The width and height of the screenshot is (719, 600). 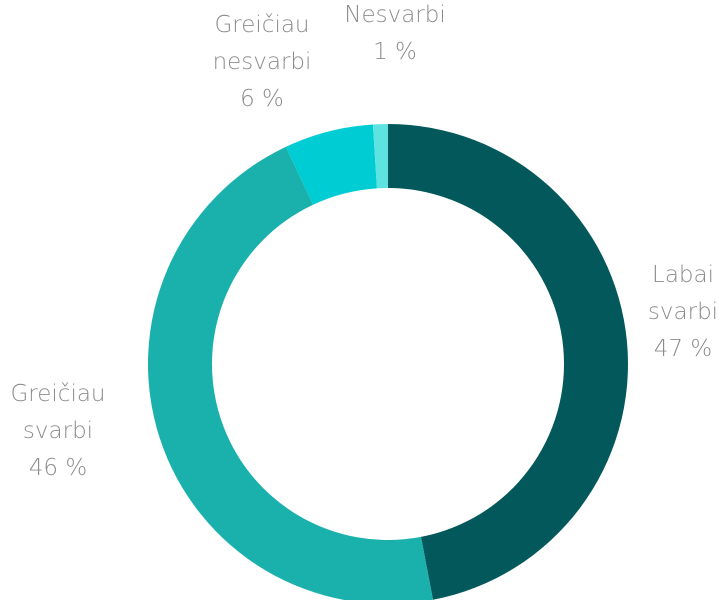 What do you see at coordinates (683, 293) in the screenshot?
I see `segment-label: Labai svarbi` at bounding box center [683, 293].